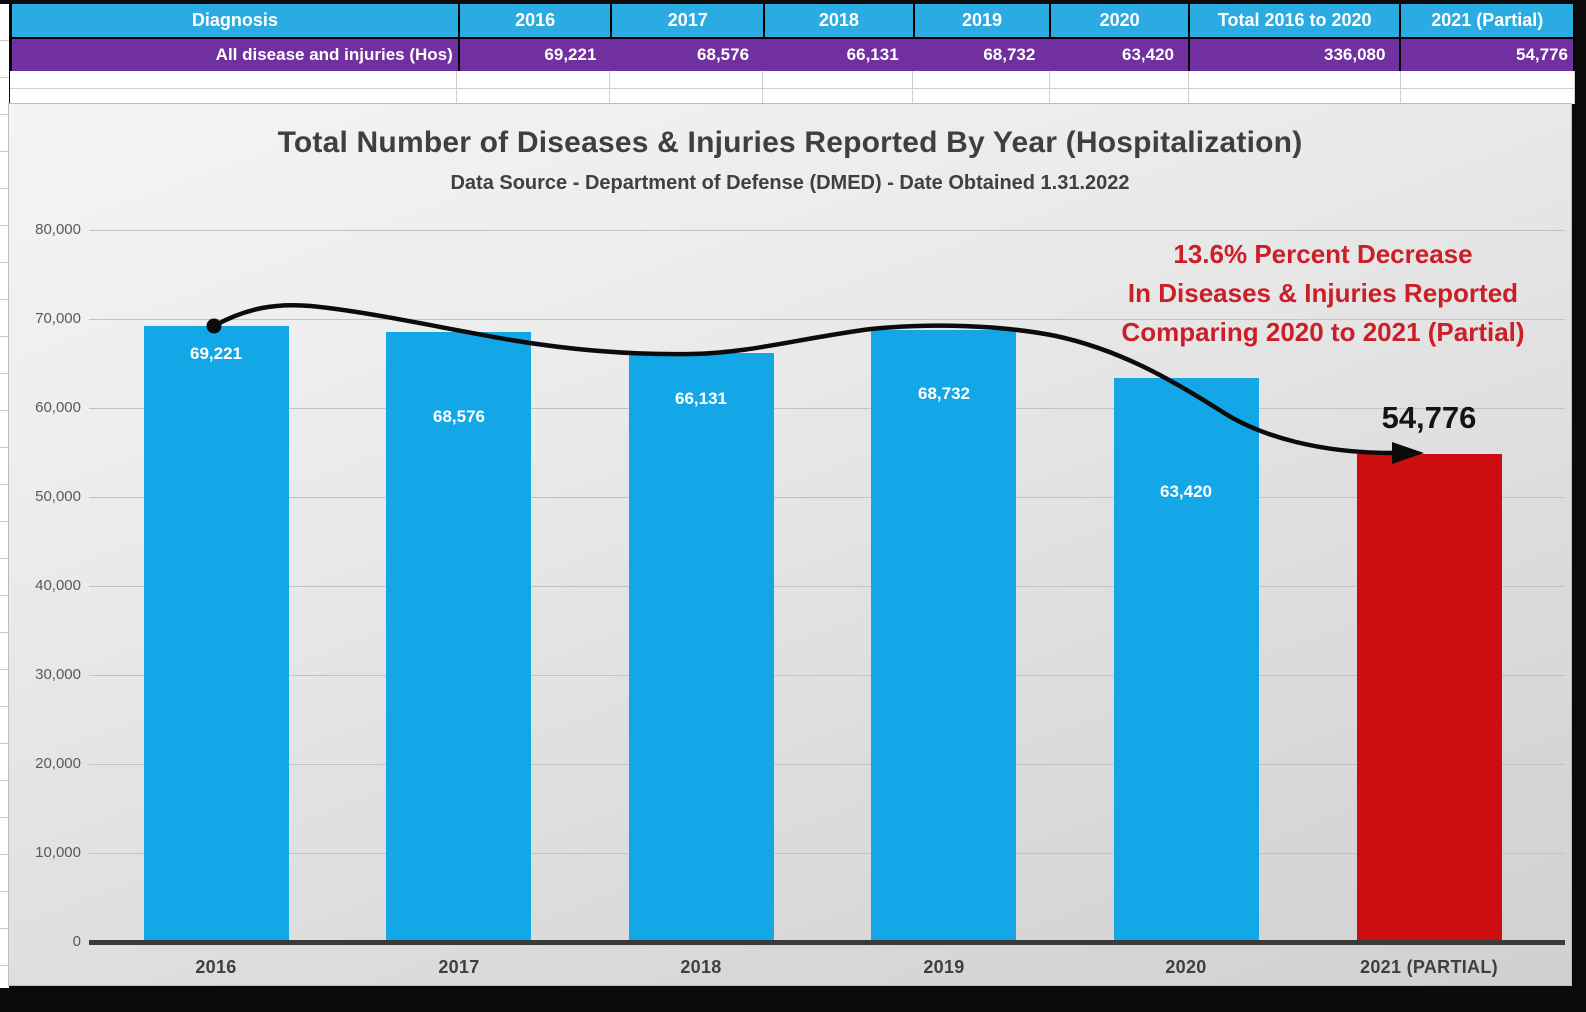 The height and width of the screenshot is (1012, 1586). Describe the element at coordinates (1429, 417) in the screenshot. I see `partial-year-value-label: 54,776` at that location.